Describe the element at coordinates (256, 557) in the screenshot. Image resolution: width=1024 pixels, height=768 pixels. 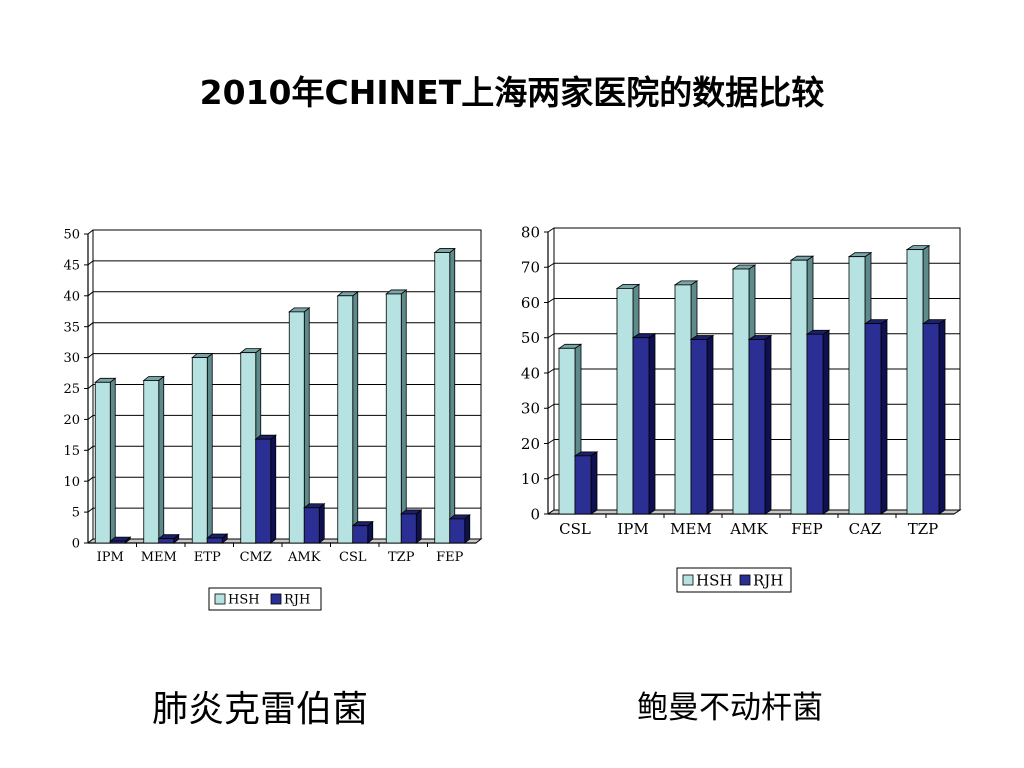
I see `x-tick-label: CMZ` at that location.